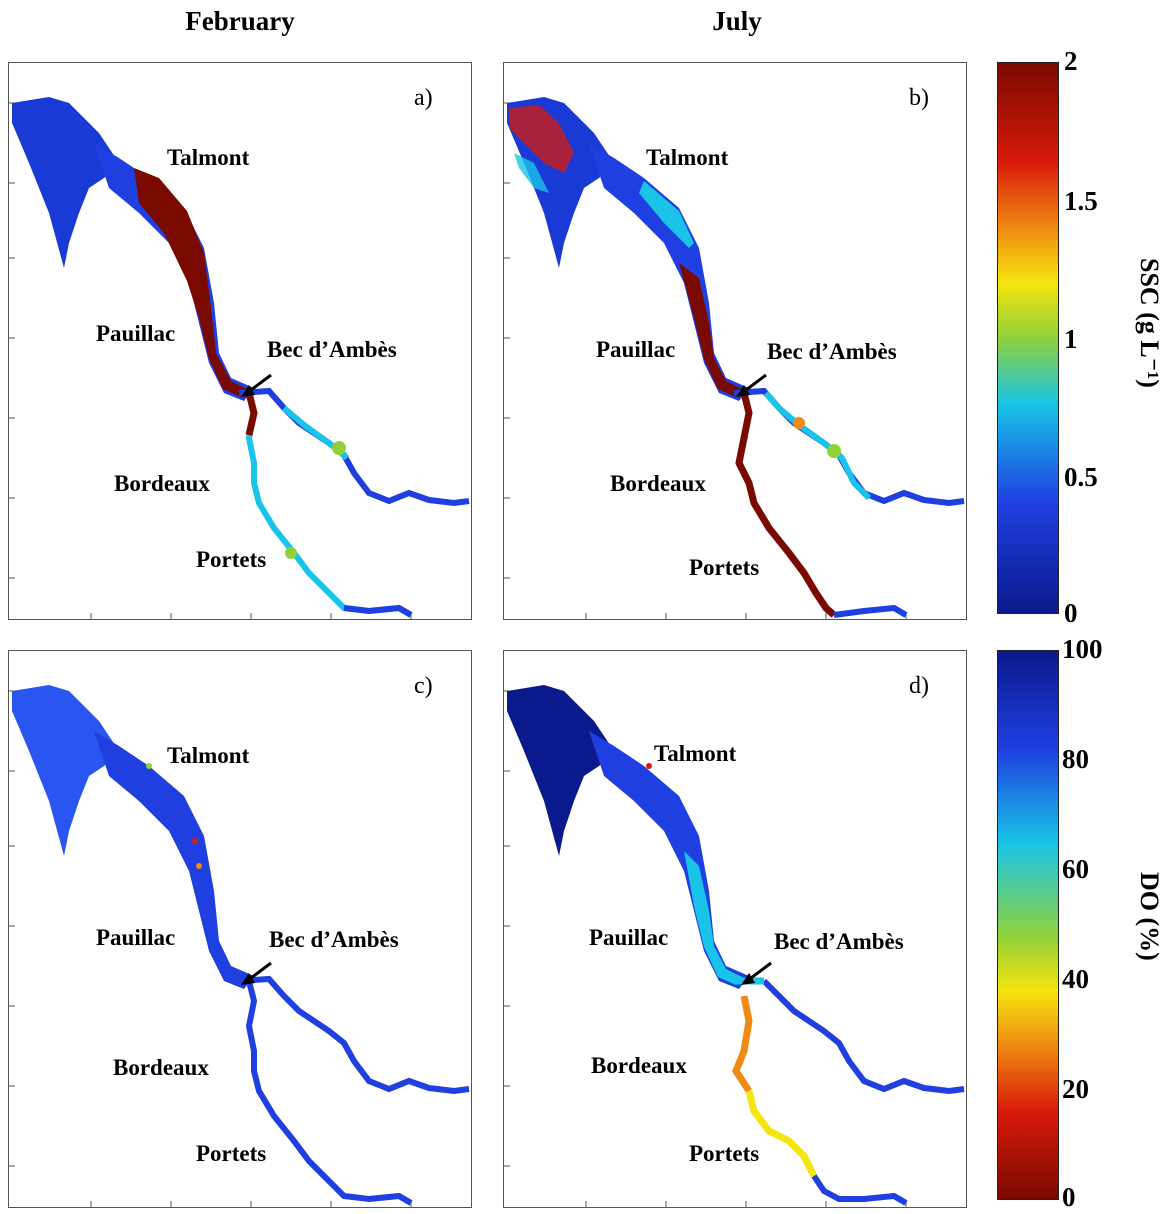  Describe the element at coordinates (1149, 916) in the screenshot. I see `do-axis-label: DO (%)` at that location.